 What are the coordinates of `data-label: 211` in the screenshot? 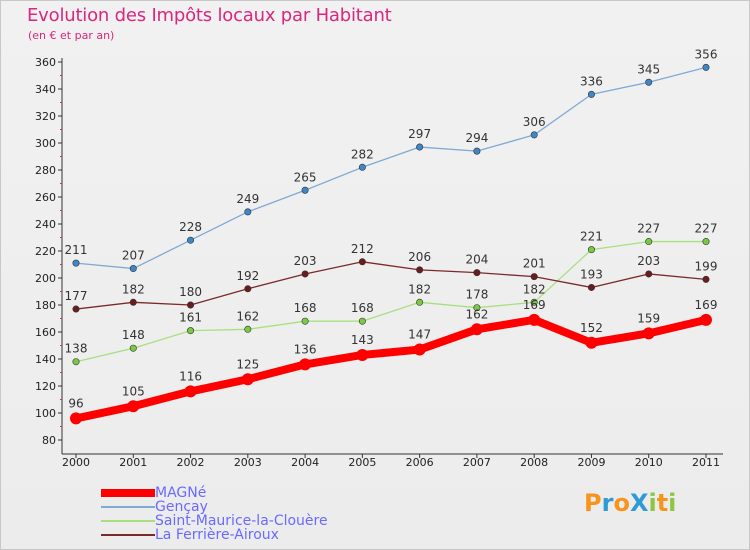 It's located at (76, 250).